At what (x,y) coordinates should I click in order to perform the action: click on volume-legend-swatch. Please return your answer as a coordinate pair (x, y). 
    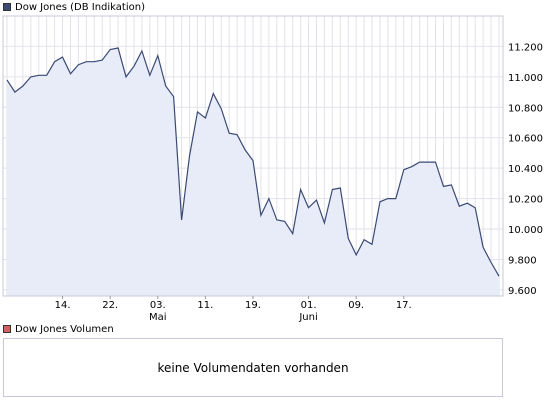
    Looking at the image, I should click on (7, 329).